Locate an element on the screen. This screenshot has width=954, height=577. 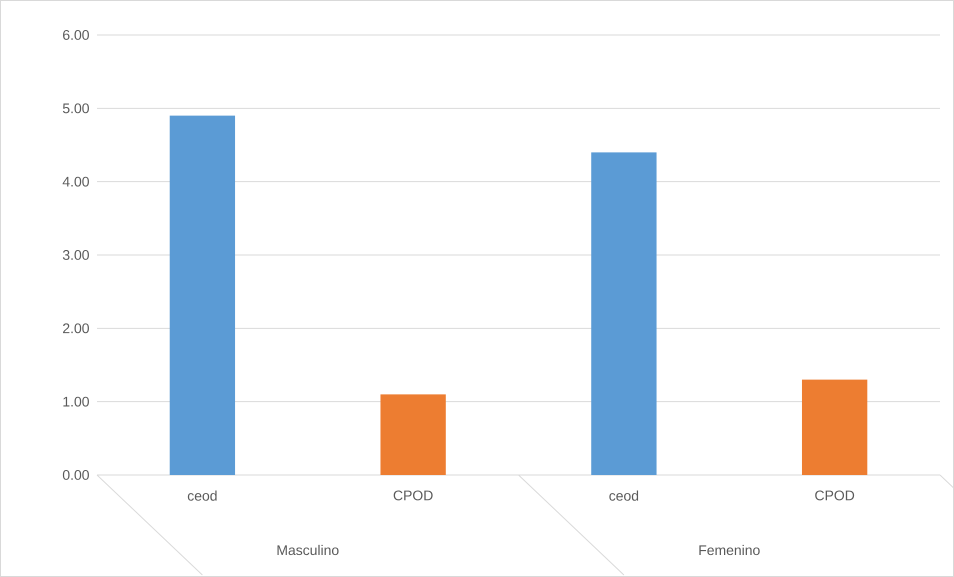
y-tick-label: 5.00 is located at coordinates (75, 108).